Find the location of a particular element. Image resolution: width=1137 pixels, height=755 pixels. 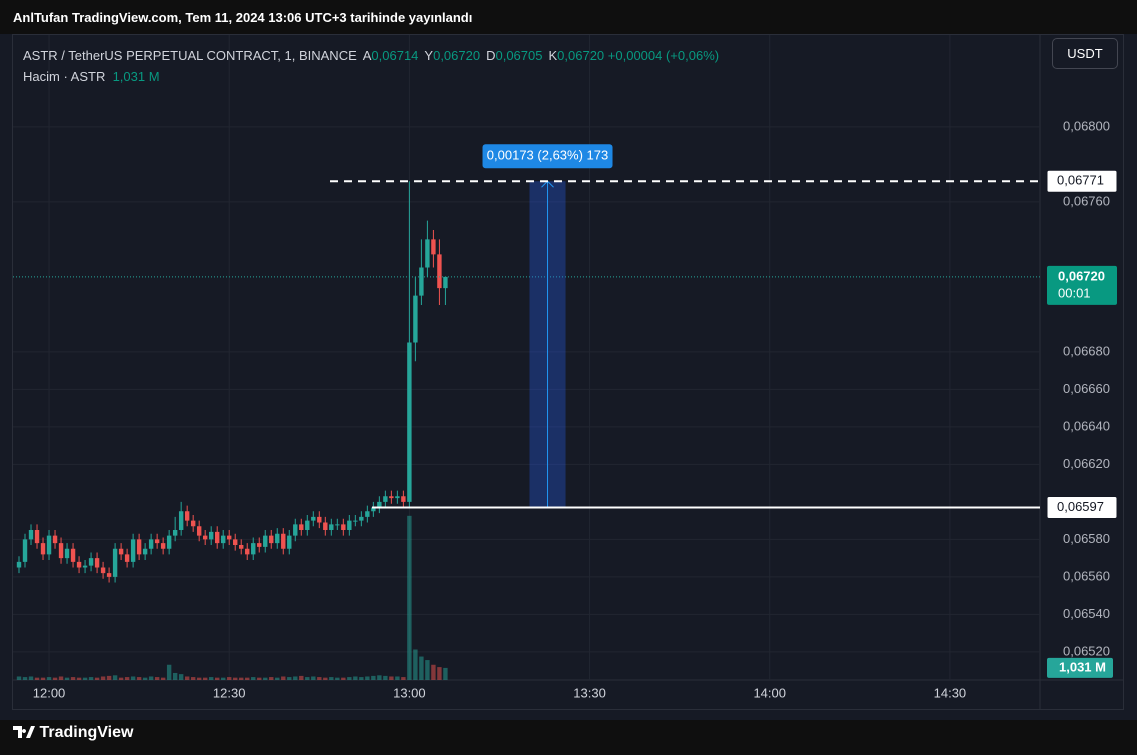

x-tick-label: 13:00 is located at coordinates (409, 692).